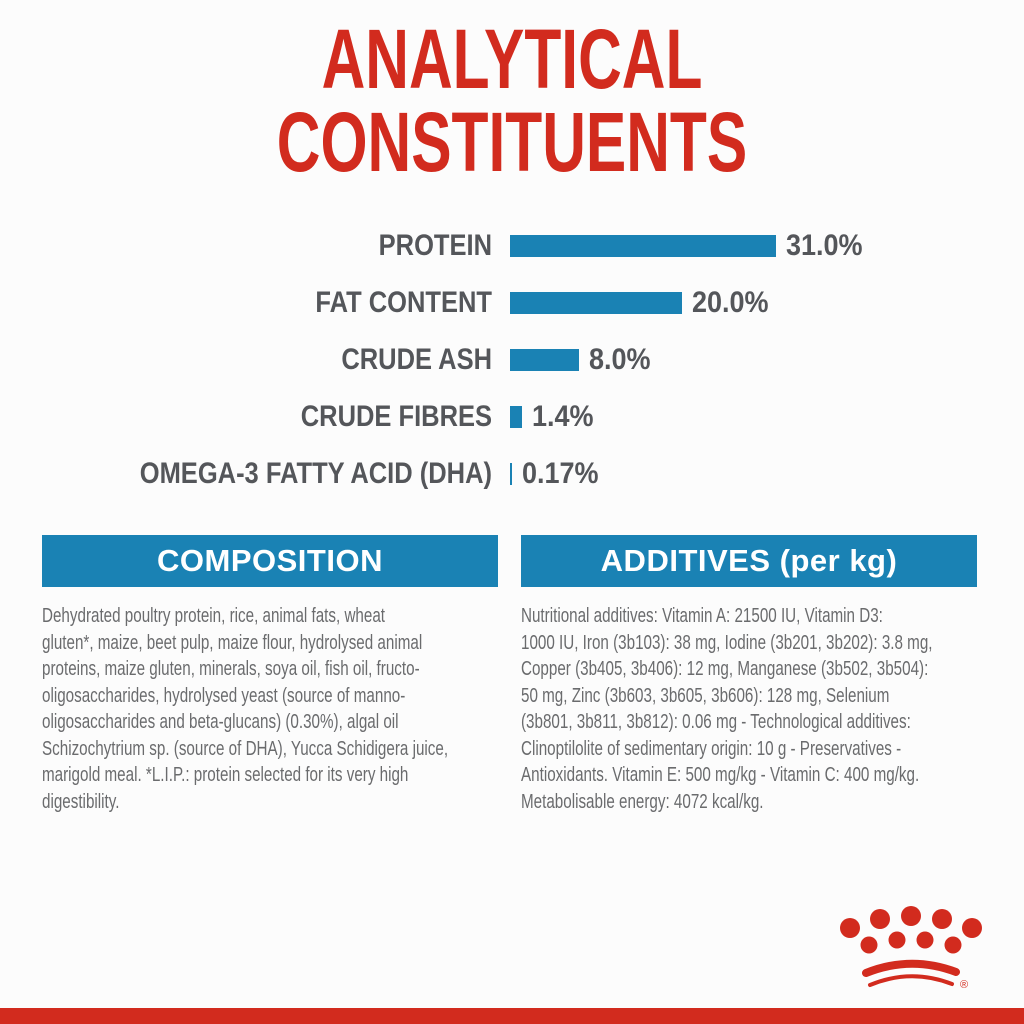  I want to click on chart-category-label: CRUDE FIBRES, so click(396, 416).